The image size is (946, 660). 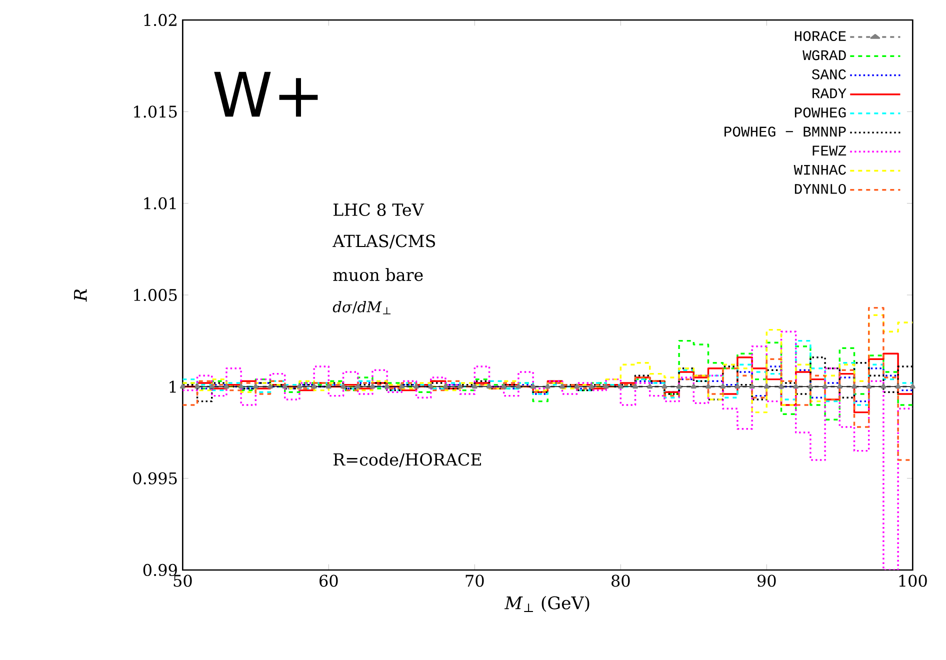 I want to click on annotation: LHC 8 TeV, so click(x=379, y=209).